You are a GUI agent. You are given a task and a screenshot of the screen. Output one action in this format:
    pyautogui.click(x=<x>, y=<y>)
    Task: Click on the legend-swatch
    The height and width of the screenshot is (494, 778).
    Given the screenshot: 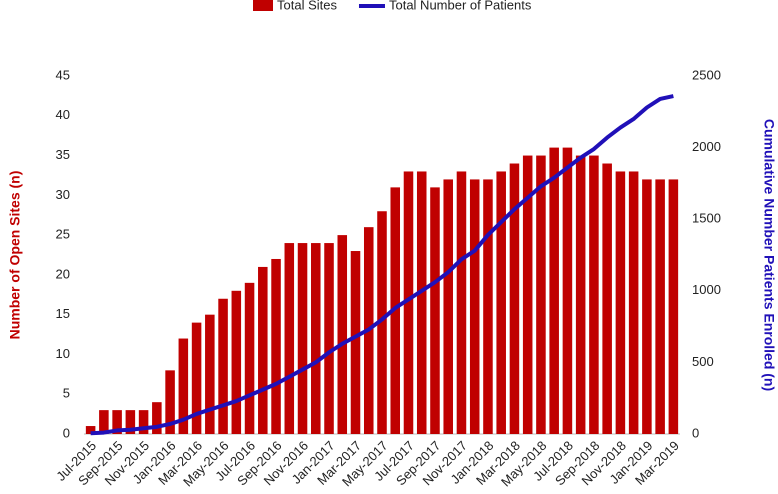 What is the action you would take?
    pyautogui.click(x=263, y=5)
    